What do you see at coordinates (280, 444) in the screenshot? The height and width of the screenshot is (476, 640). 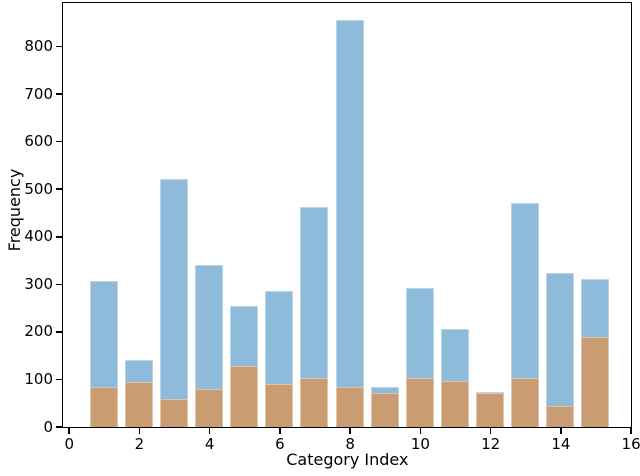 I see `x-tick-label: 6` at bounding box center [280, 444].